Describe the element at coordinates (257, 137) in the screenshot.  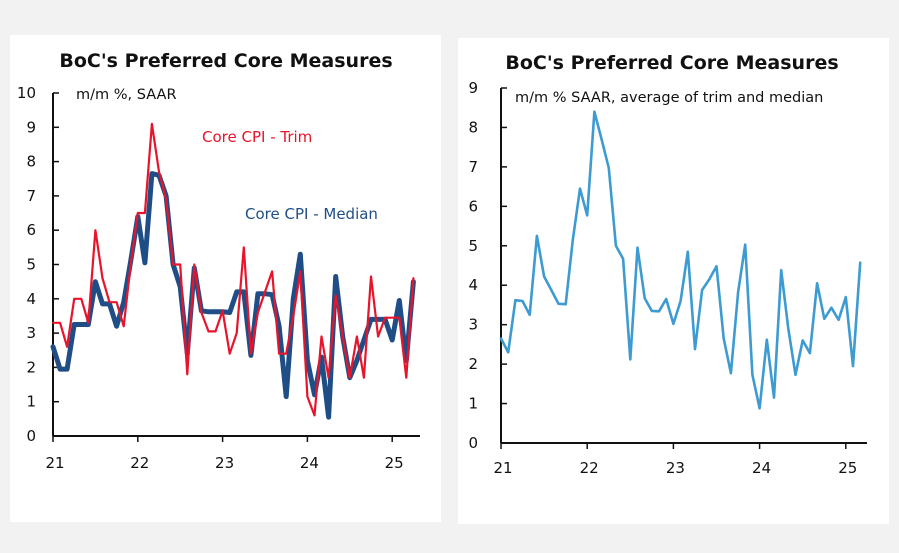
I see `legend-label-trim: Core CPI - Trim` at that location.